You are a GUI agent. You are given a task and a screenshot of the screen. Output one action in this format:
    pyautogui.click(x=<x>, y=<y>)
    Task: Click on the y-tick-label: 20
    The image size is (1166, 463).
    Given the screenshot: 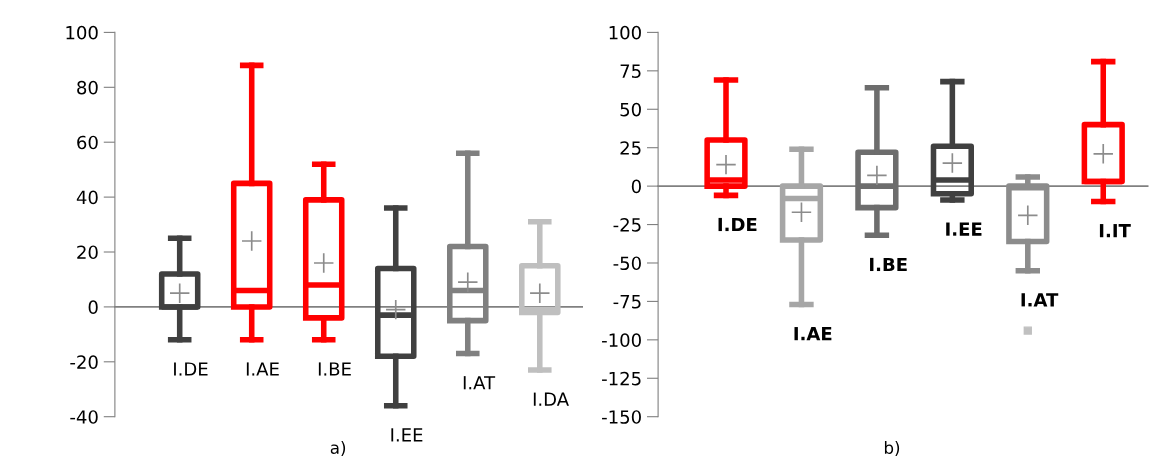 What is the action you would take?
    pyautogui.click(x=87, y=252)
    